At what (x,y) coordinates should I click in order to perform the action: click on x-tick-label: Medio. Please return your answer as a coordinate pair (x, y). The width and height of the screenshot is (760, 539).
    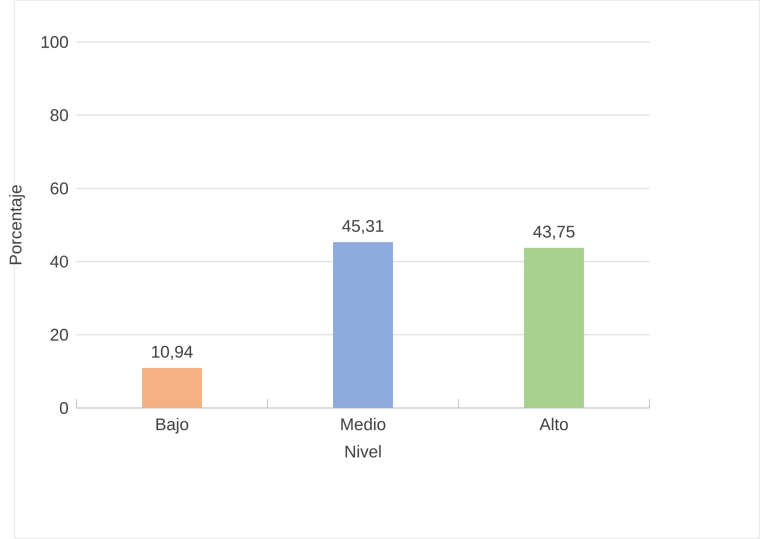
    Looking at the image, I should click on (363, 424).